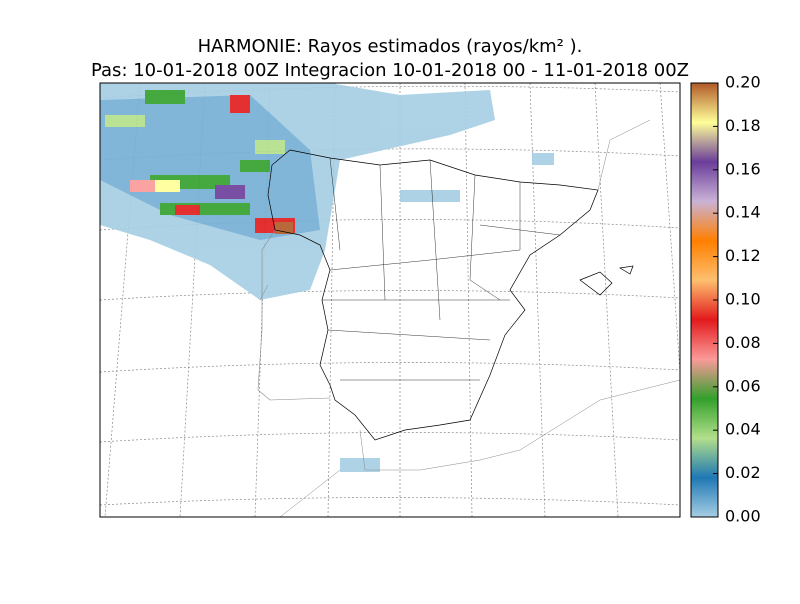 This screenshot has height=604, width=800. I want to click on tick-label: 0.04, so click(743, 429).